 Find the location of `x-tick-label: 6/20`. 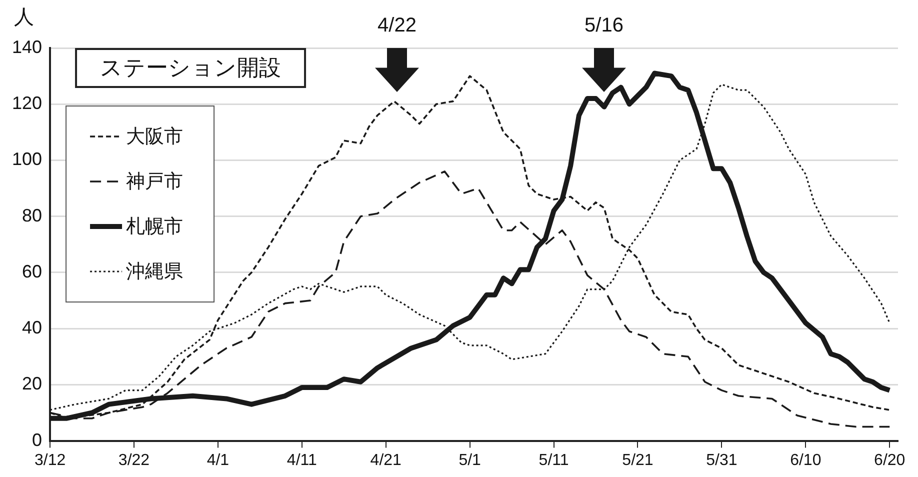

x-tick-label: 6/20 is located at coordinates (890, 460).